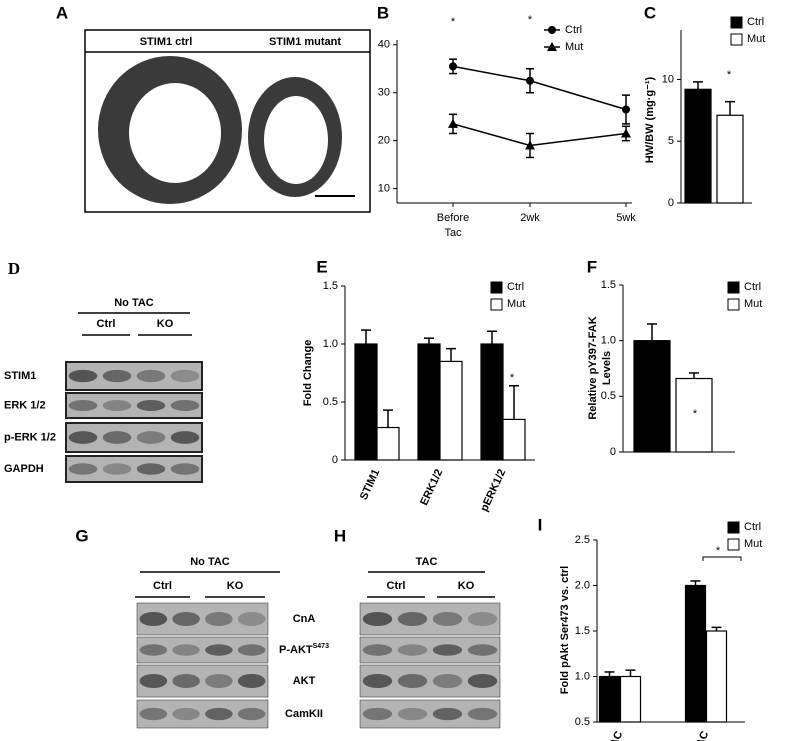  What do you see at coordinates (165, 324) in the screenshot?
I see `group-label: KO` at bounding box center [165, 324].